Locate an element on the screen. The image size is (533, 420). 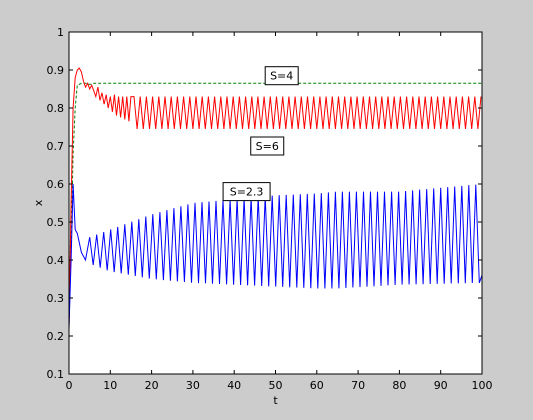
y-tick-label: 0.8 is located at coordinates (56, 108).